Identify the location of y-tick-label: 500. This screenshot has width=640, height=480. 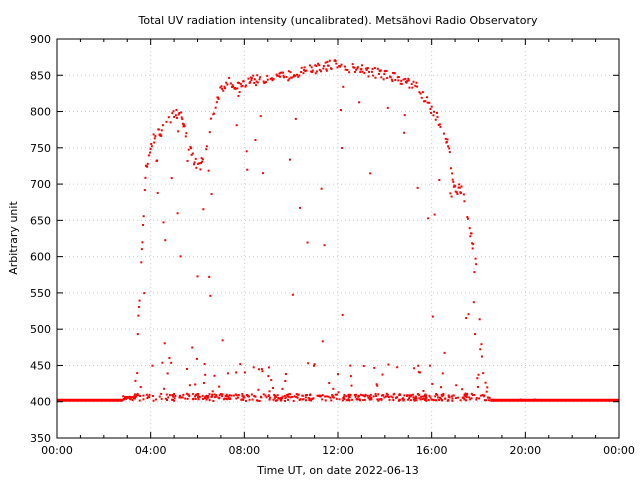
(40, 329).